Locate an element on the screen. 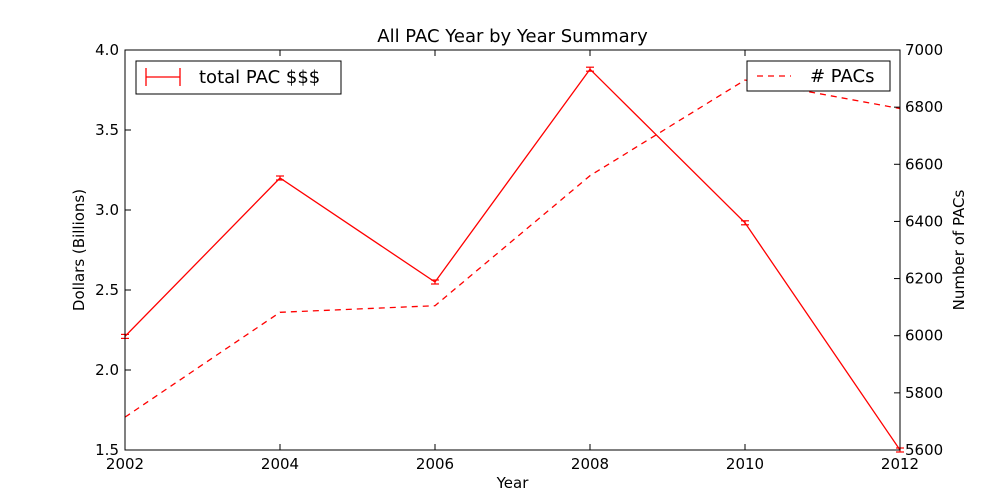 Image resolution: width=1000 pixels, height=500 pixels. x-tick-label: 2012 is located at coordinates (900, 464).